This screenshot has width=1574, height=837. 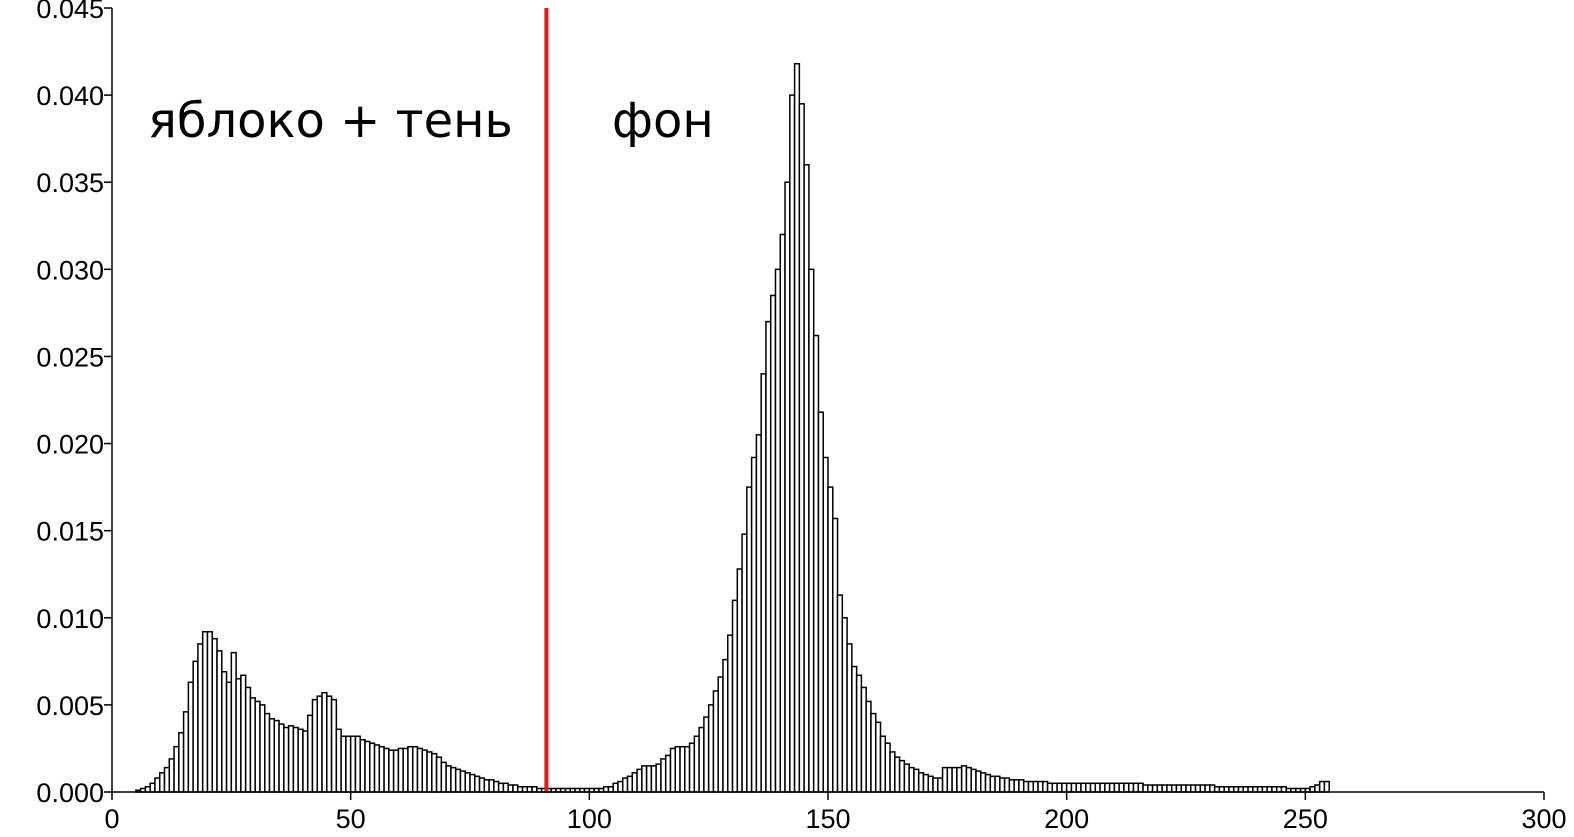 I want to click on x-tick-label: 250, so click(x=1305, y=819).